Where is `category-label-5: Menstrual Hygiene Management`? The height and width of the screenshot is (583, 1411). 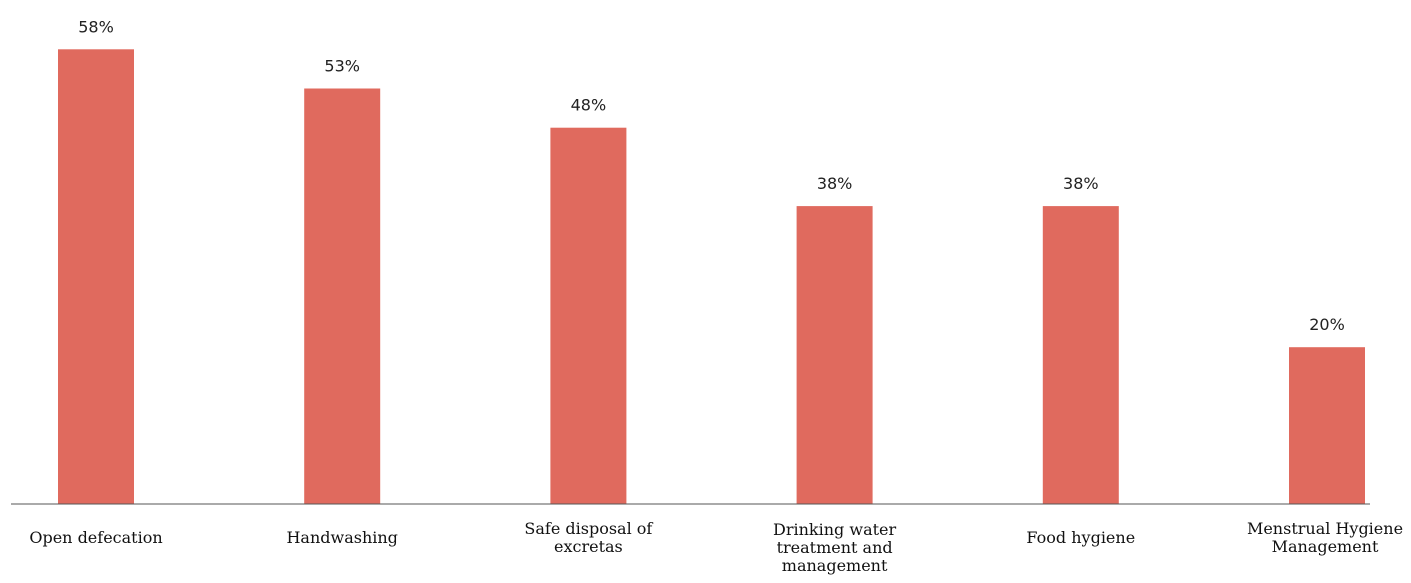
category-label-5: Menstrual Hygiene Management is located at coordinates (1325, 537).